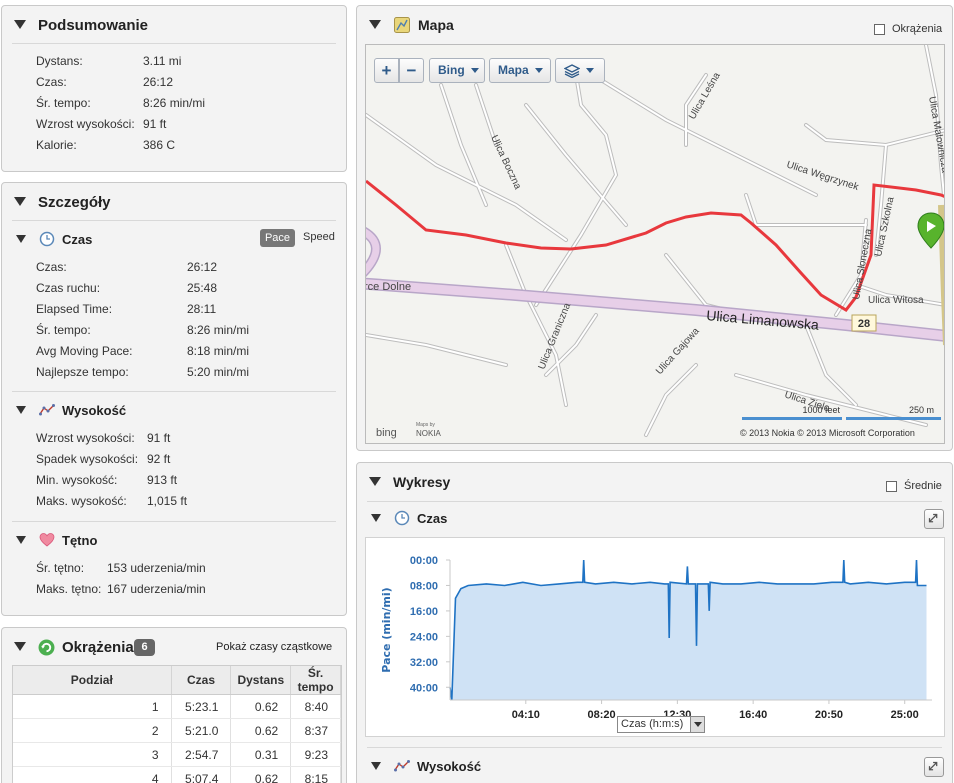 The width and height of the screenshot is (954, 783). What do you see at coordinates (580, 70) in the screenshot?
I see `map-layers-dropdown` at bounding box center [580, 70].